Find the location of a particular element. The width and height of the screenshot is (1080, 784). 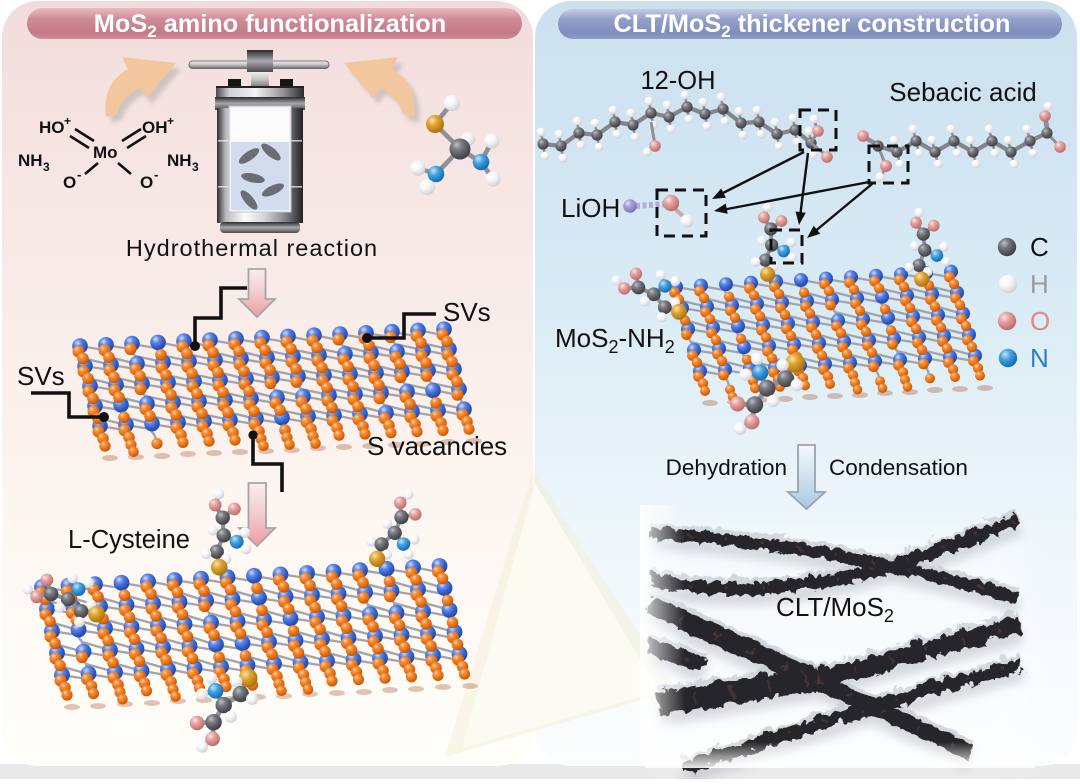

svg-text: CLT/MoS2 is located at coordinates (835, 609).